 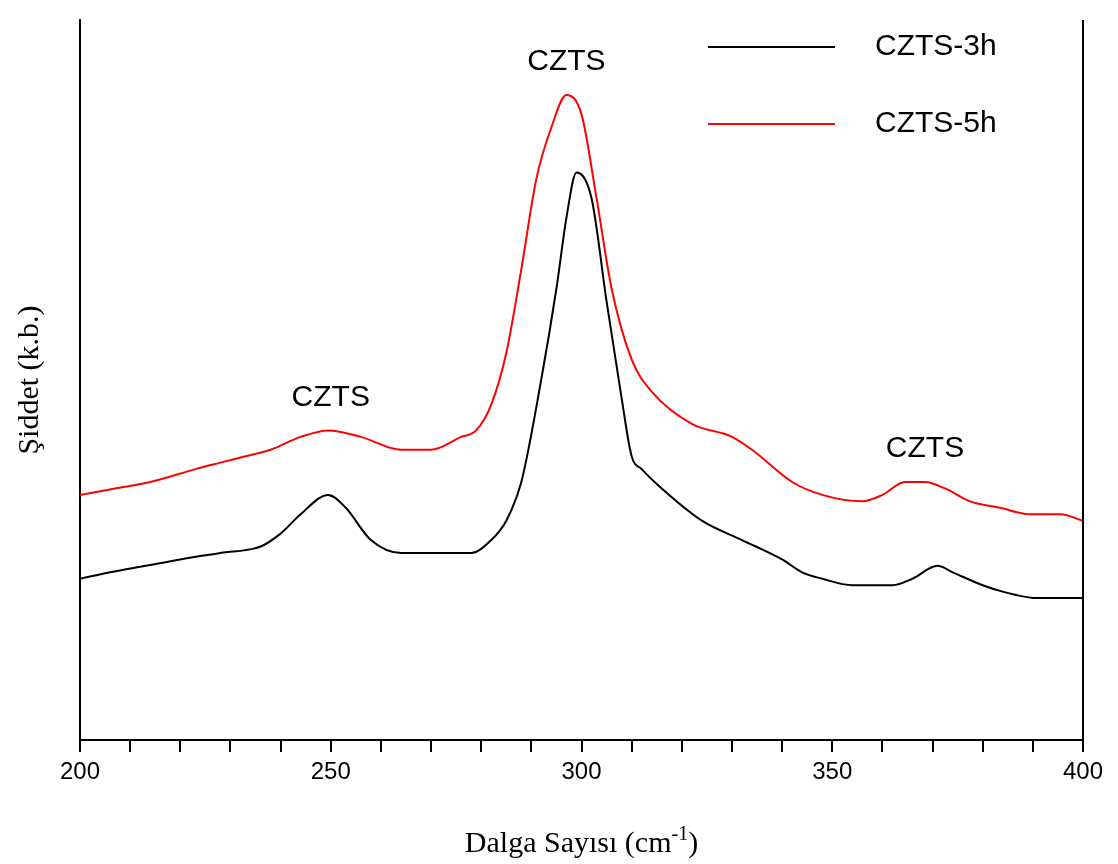 What do you see at coordinates (28, 380) in the screenshot?
I see `y-axis-title: Şiddet (k.b.)` at bounding box center [28, 380].